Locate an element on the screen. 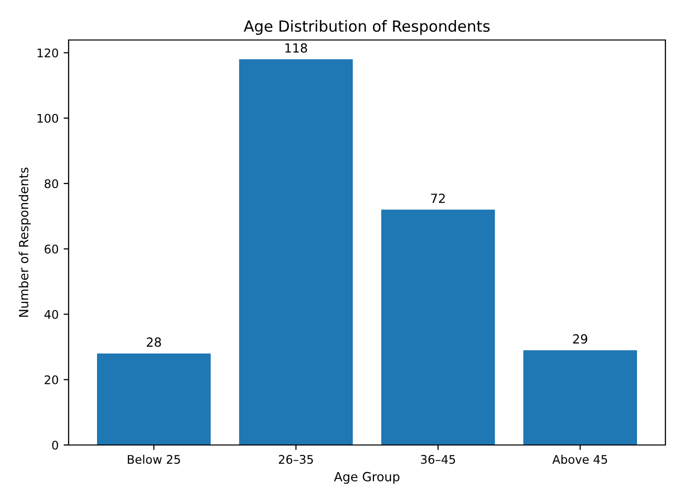  data-label: 118 is located at coordinates (296, 48).